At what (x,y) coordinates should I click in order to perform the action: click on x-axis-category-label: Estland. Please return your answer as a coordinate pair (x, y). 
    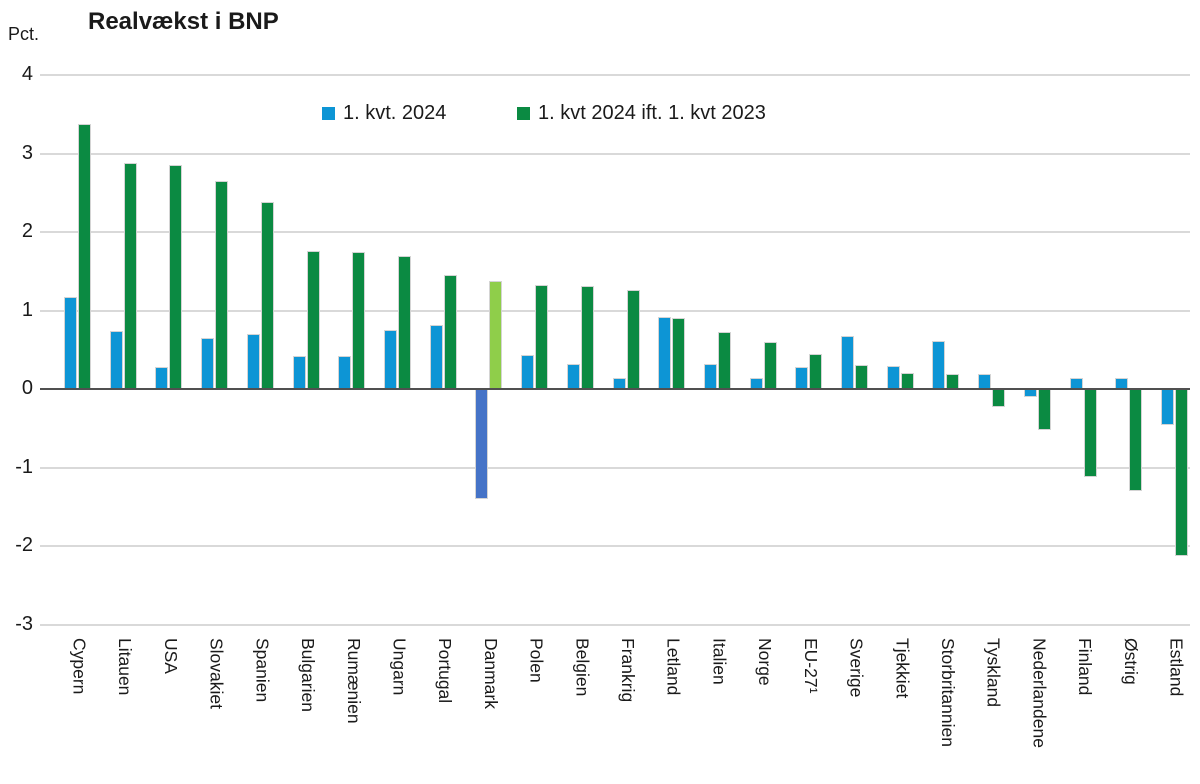
    Looking at the image, I should click on (1176, 667).